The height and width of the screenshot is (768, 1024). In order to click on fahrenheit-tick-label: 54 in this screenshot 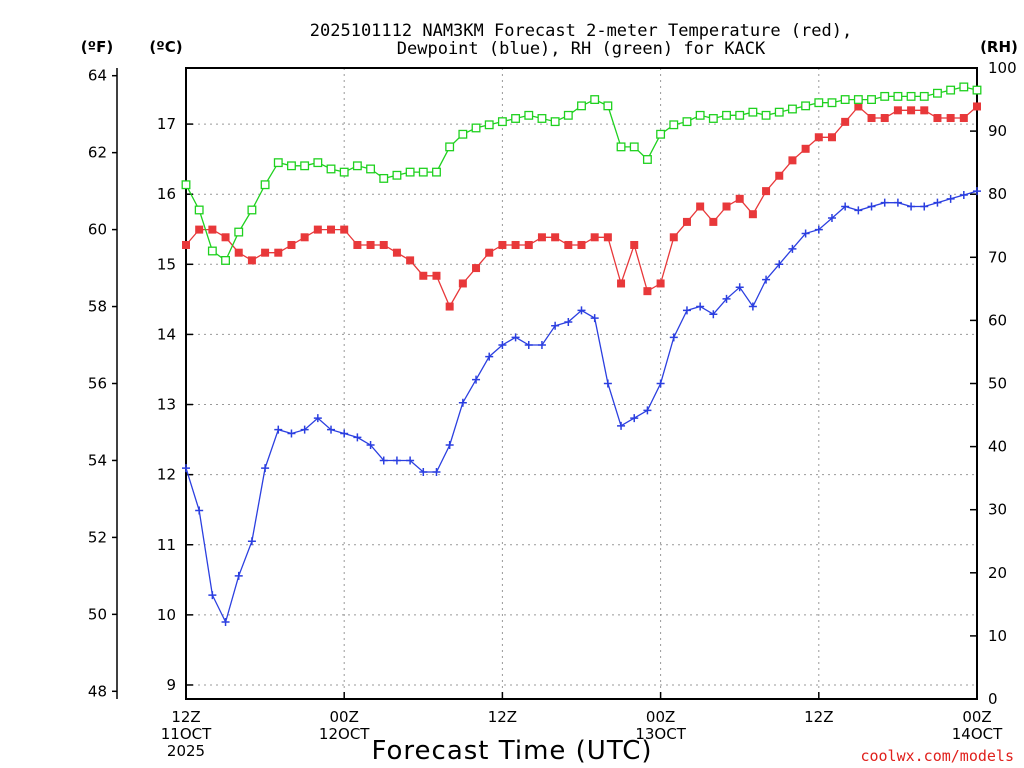, I will do `click(97, 460)`.